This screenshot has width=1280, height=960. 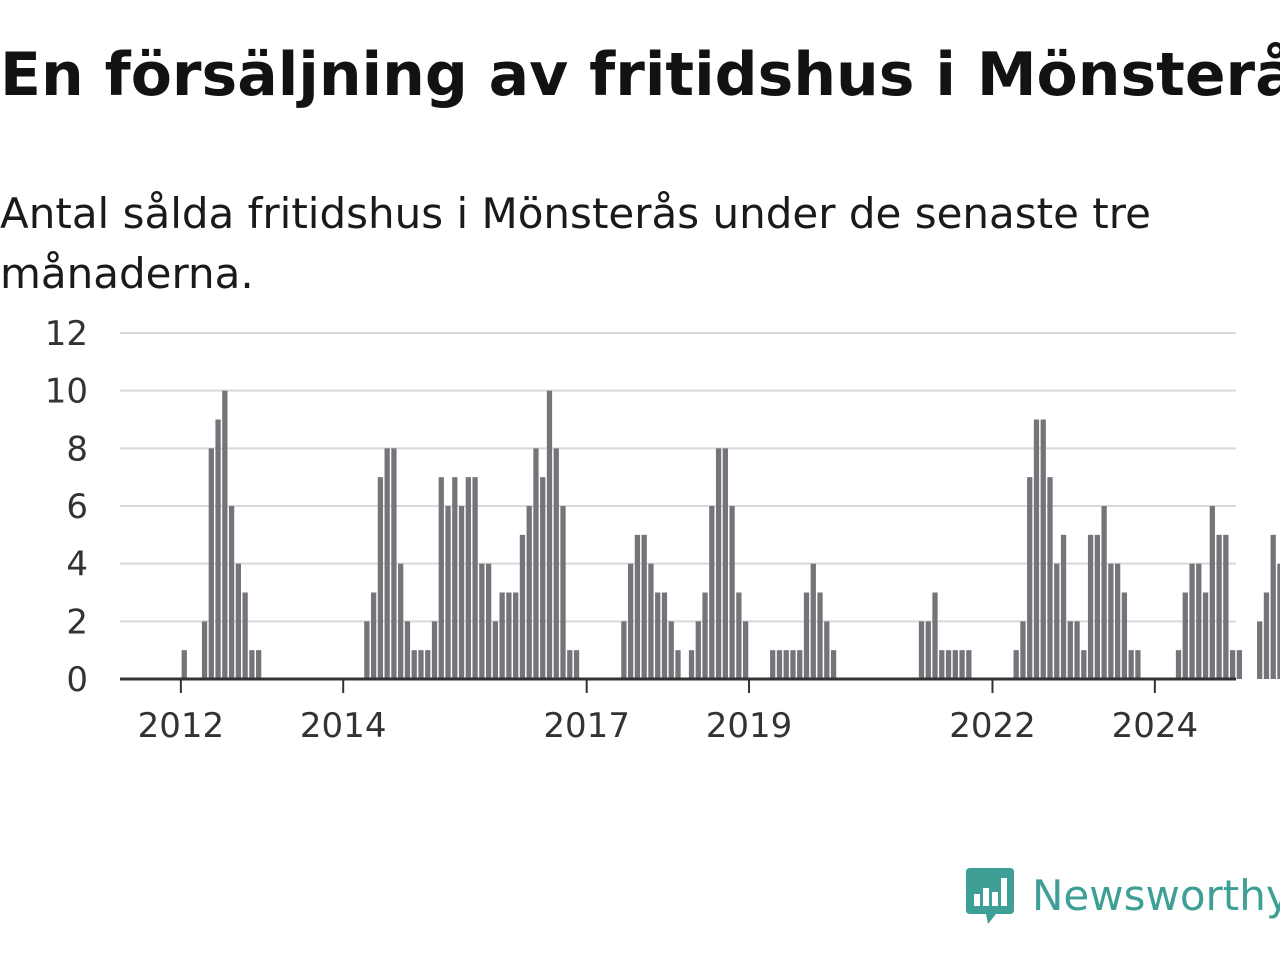 What do you see at coordinates (990, 896) in the screenshot?
I see `newsworthy-logo-icon` at bounding box center [990, 896].